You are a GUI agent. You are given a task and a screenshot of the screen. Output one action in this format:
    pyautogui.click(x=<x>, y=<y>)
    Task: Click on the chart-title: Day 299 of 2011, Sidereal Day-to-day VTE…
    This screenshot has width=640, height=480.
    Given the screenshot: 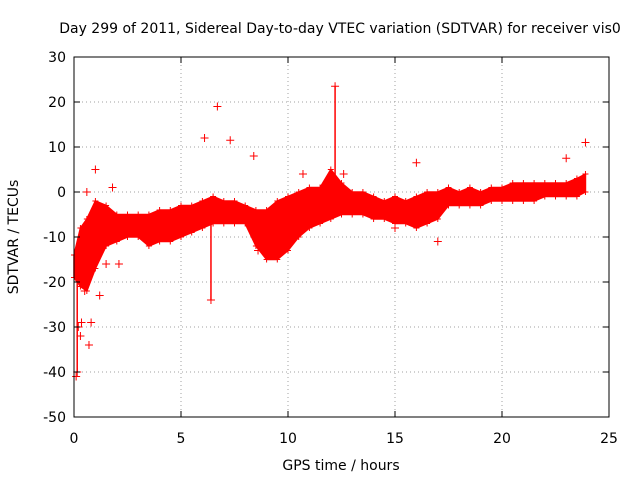 What is the action you would take?
    pyautogui.click(x=340, y=29)
    